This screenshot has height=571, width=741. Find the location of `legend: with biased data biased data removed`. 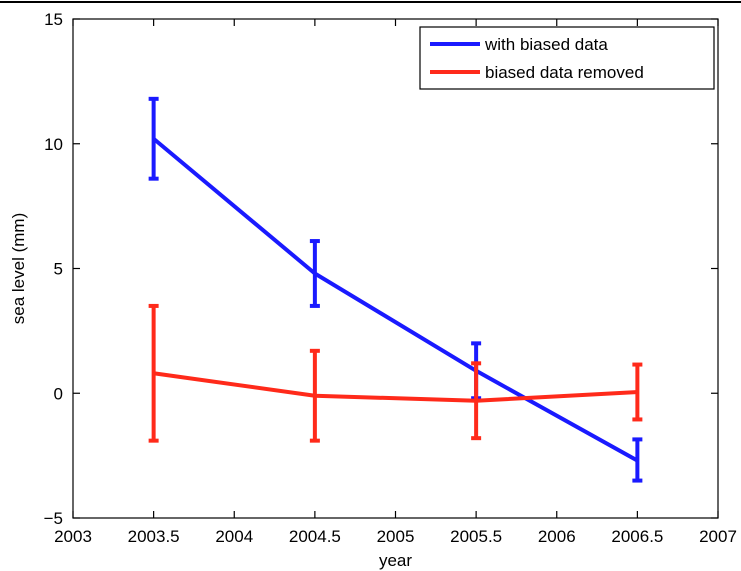

legend: with biased data biased data removed is located at coordinates (567, 58).